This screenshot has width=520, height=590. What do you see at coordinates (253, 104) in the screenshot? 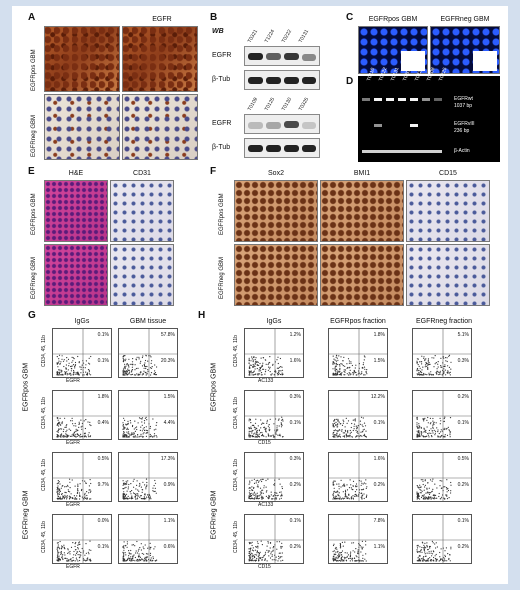
I see `lane-t0109: T0109` at bounding box center [253, 104].